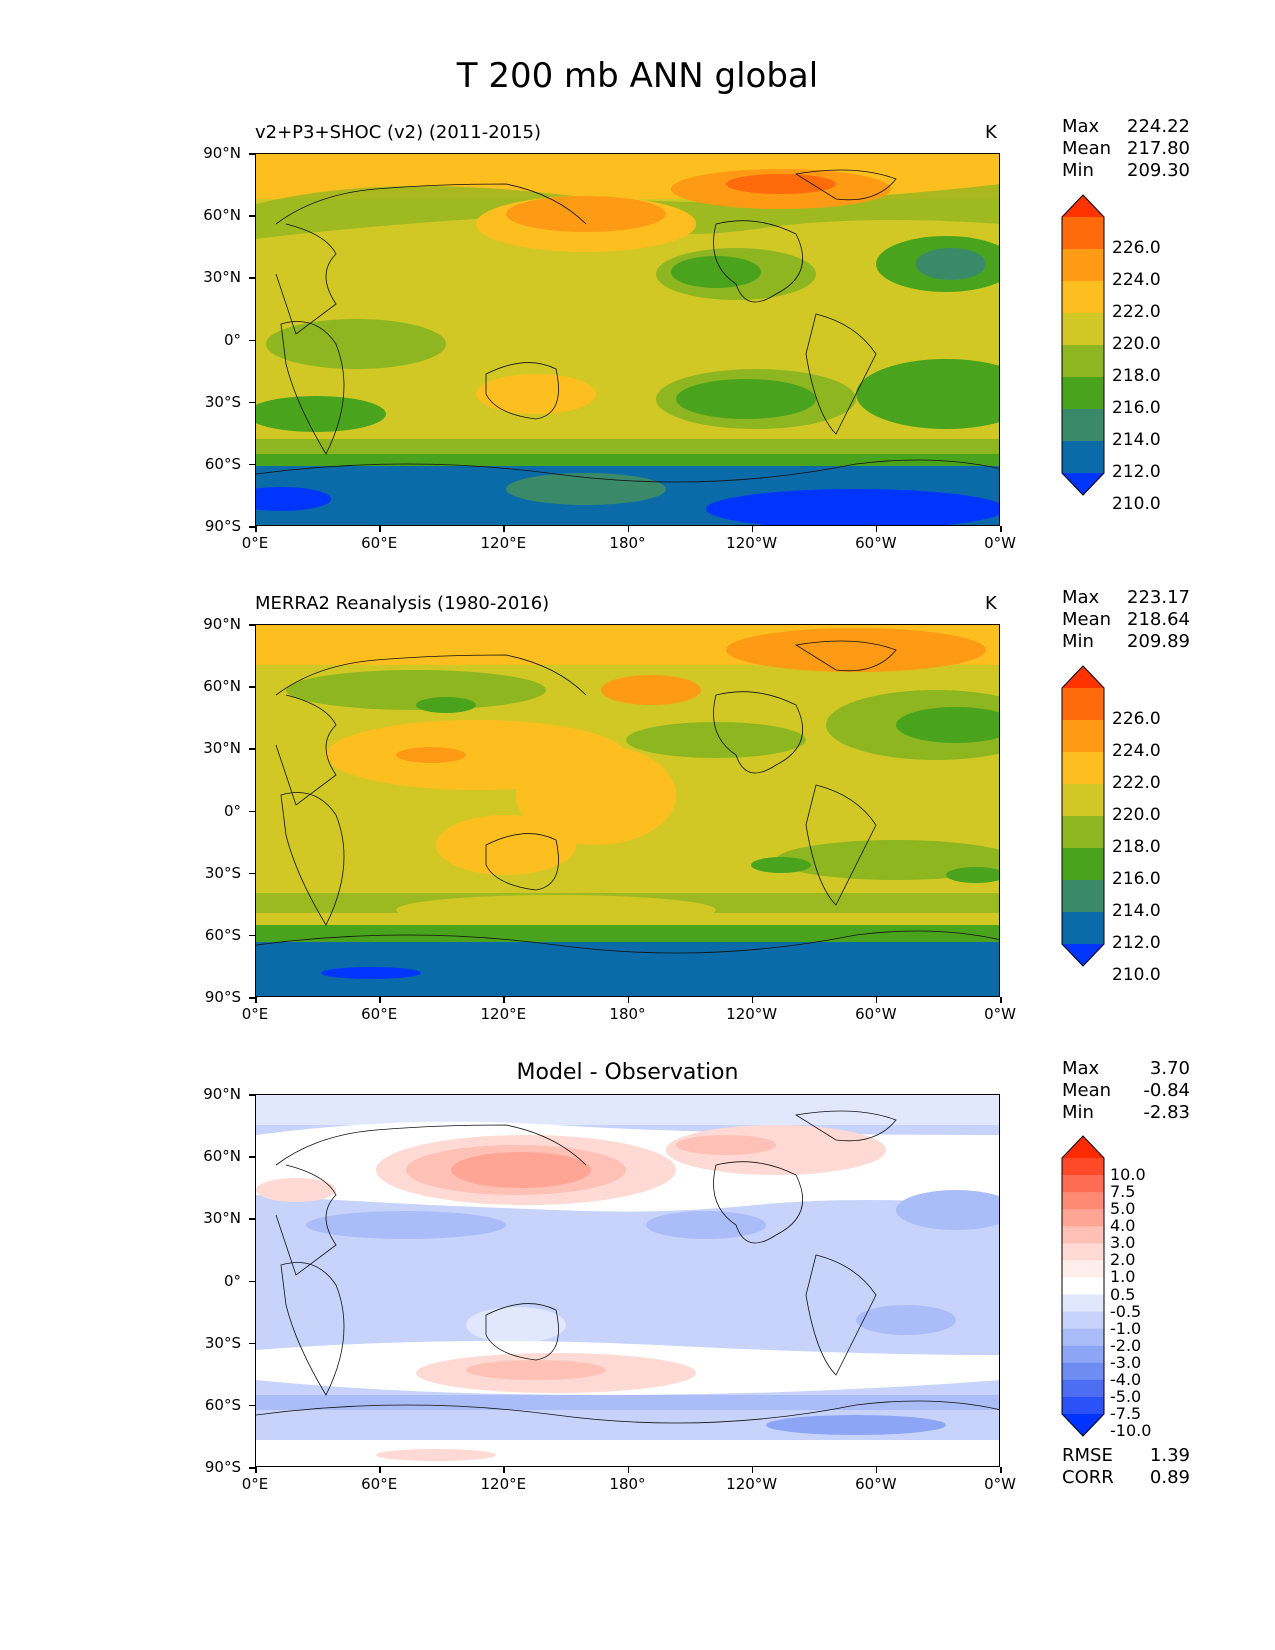 This screenshot has height=1650, width=1275. What do you see at coordinates (781, 184) in the screenshot?
I see `field-hot-core` at bounding box center [781, 184].